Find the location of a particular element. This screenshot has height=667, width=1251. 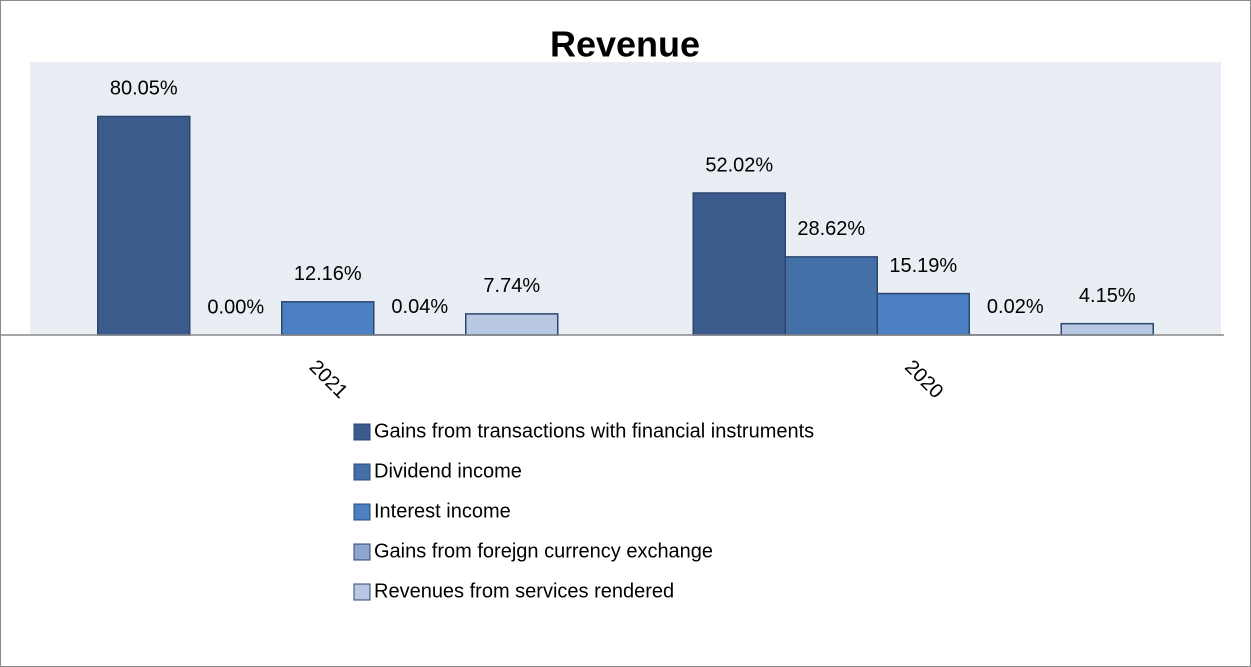

legend-label: Revenues from services rendered is located at coordinates (524, 591).